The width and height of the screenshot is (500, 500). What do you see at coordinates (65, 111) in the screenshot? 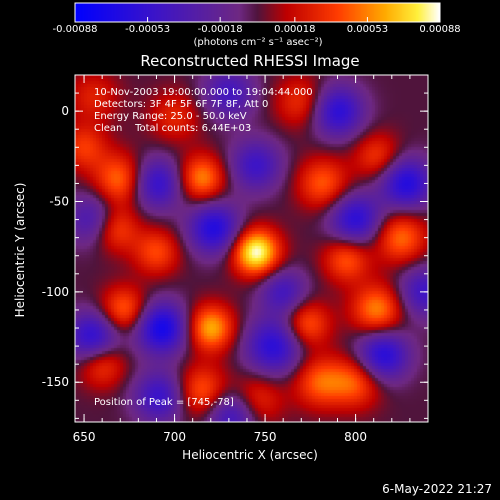
I see `y-tick-label: 0` at bounding box center [65, 111].